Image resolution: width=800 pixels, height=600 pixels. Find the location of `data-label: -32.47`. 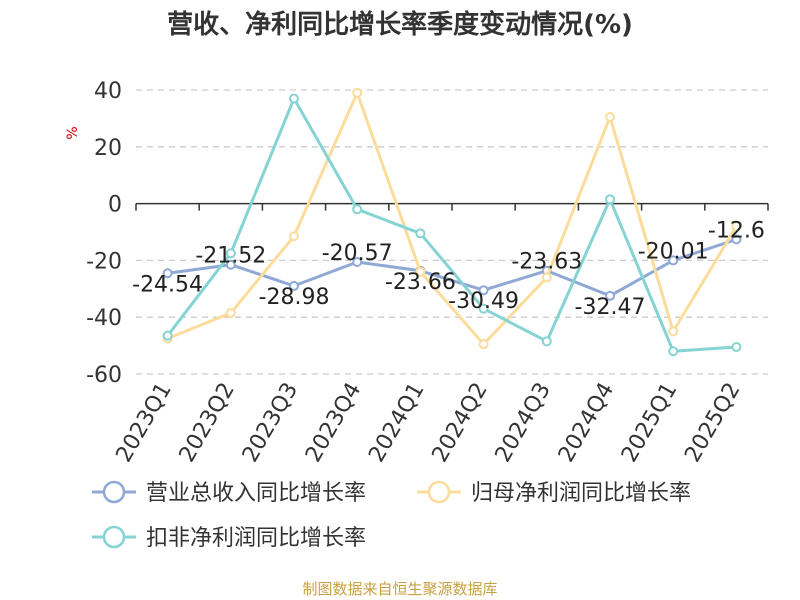

data-label: -32.47 is located at coordinates (610, 307).